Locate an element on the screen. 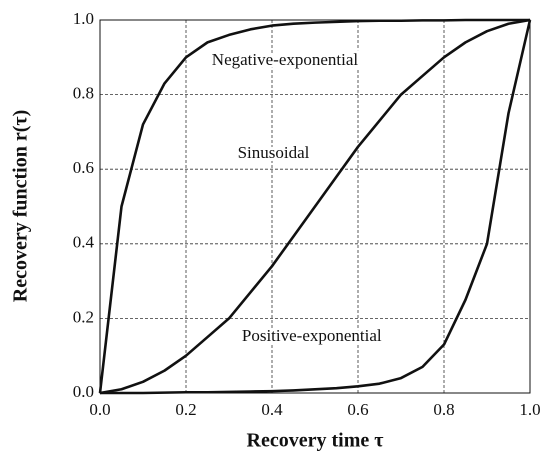 Image resolution: width=544 pixels, height=456 pixels. y-axis-title: Recovery function r(τ) is located at coordinates (21, 206).